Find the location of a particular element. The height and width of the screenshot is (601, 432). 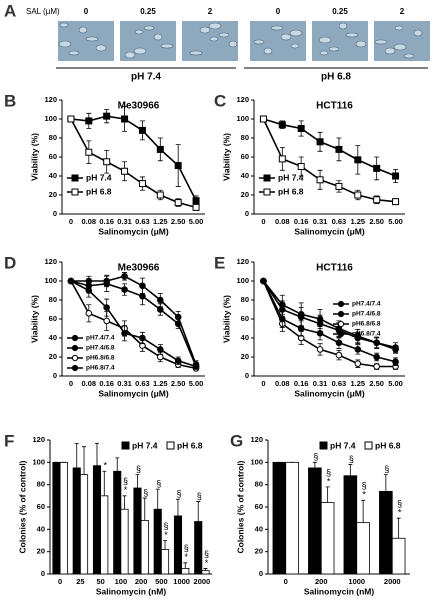

x-tick-label: 0.63 is located at coordinates (339, 221).